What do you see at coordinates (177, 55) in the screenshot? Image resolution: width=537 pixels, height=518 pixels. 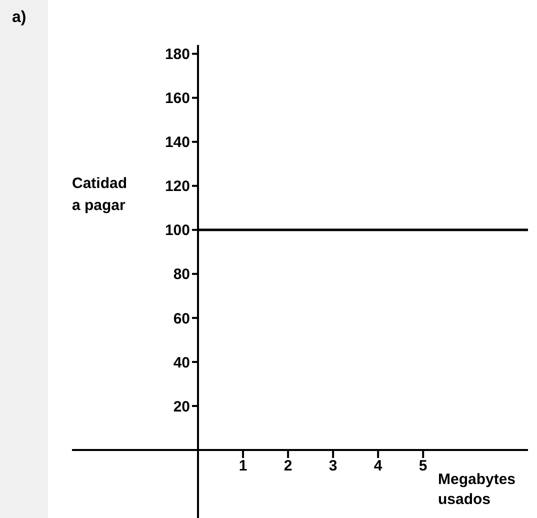 I see `y-tick-label: 180` at bounding box center [177, 55].